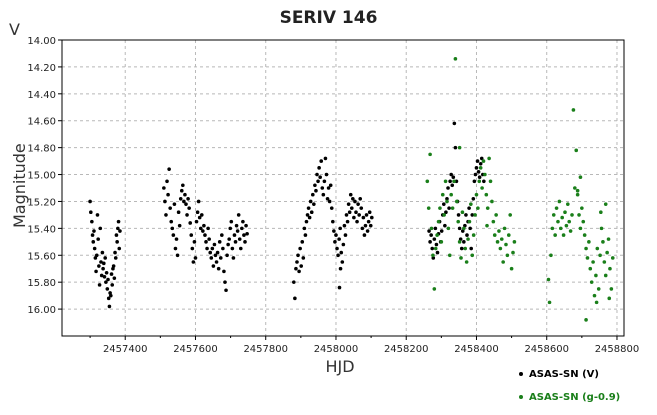  What do you see at coordinates (41, 122) in the screenshot?
I see `y-tick-label: 14.60` at bounding box center [41, 122].